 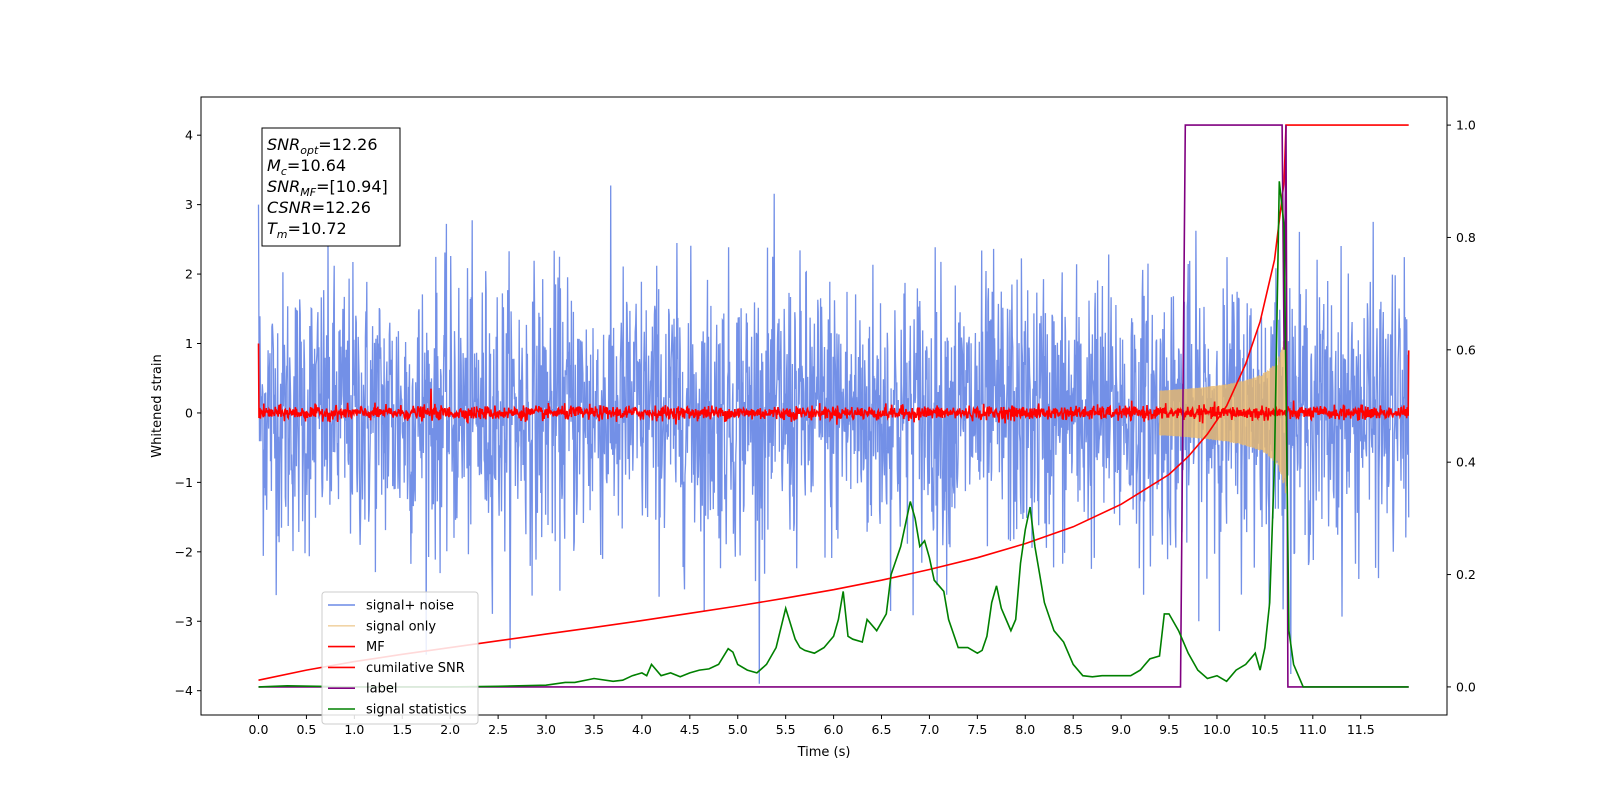 I want to click on y-axis-title: Whitened strain, so click(x=157, y=405).